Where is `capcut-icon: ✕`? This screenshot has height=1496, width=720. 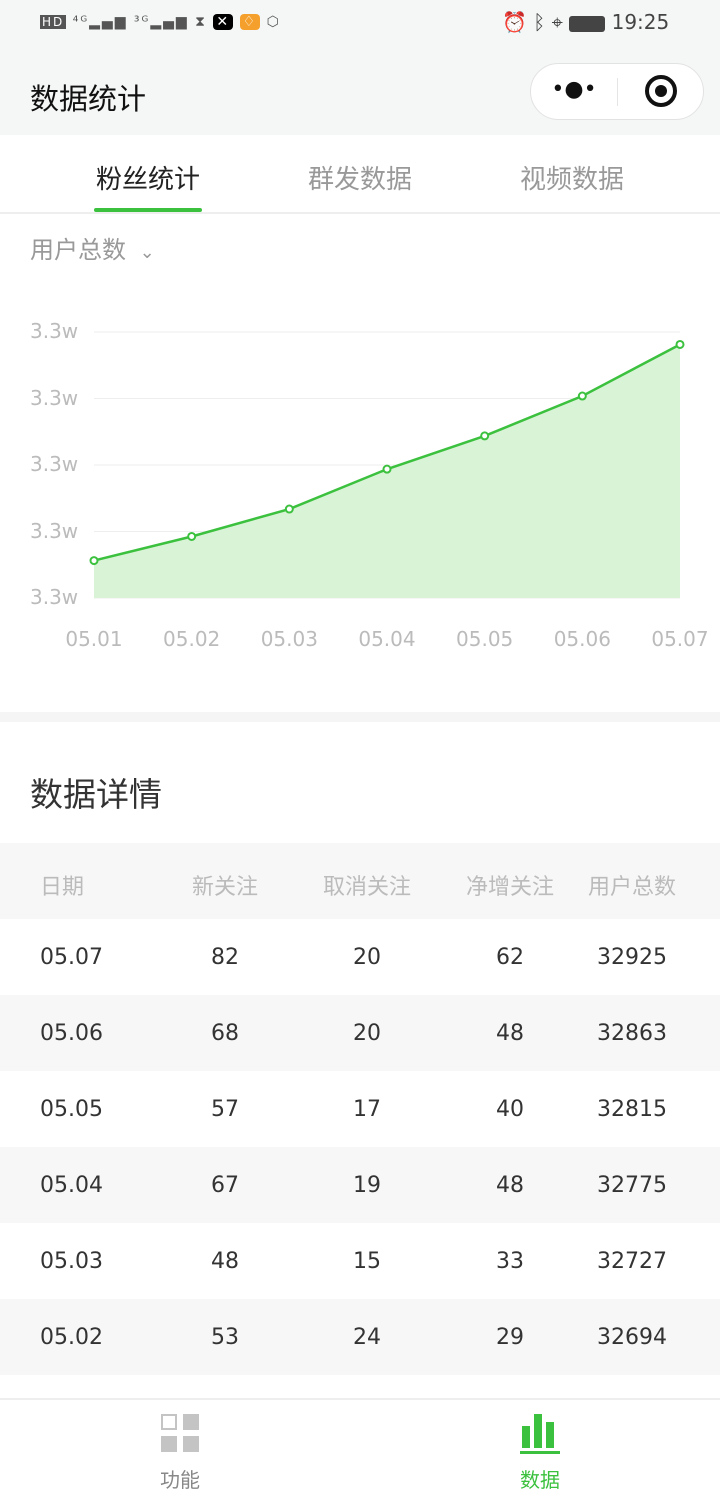 capcut-icon: ✕ is located at coordinates (223, 22).